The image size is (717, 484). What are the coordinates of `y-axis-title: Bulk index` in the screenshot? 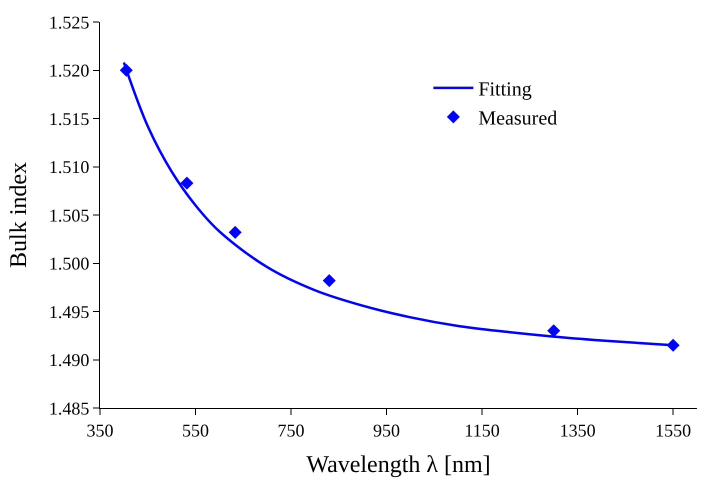 It's located at (19, 215).